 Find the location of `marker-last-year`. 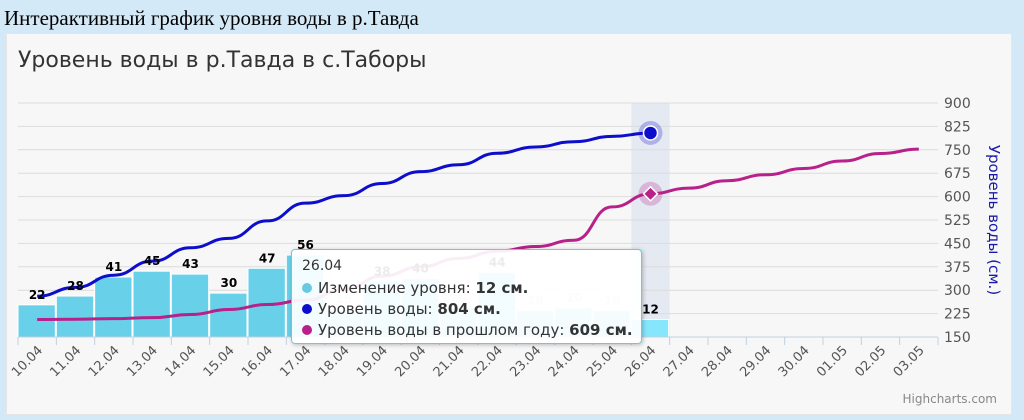

marker-last-year is located at coordinates (650, 193).